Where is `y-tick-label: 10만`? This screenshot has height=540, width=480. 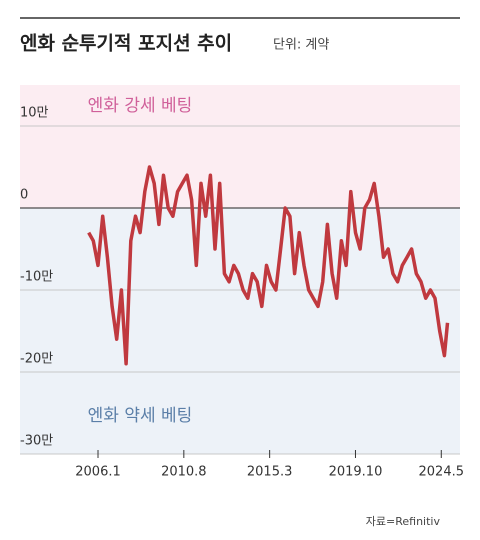
y-tick-label: 10만 is located at coordinates (34, 113).